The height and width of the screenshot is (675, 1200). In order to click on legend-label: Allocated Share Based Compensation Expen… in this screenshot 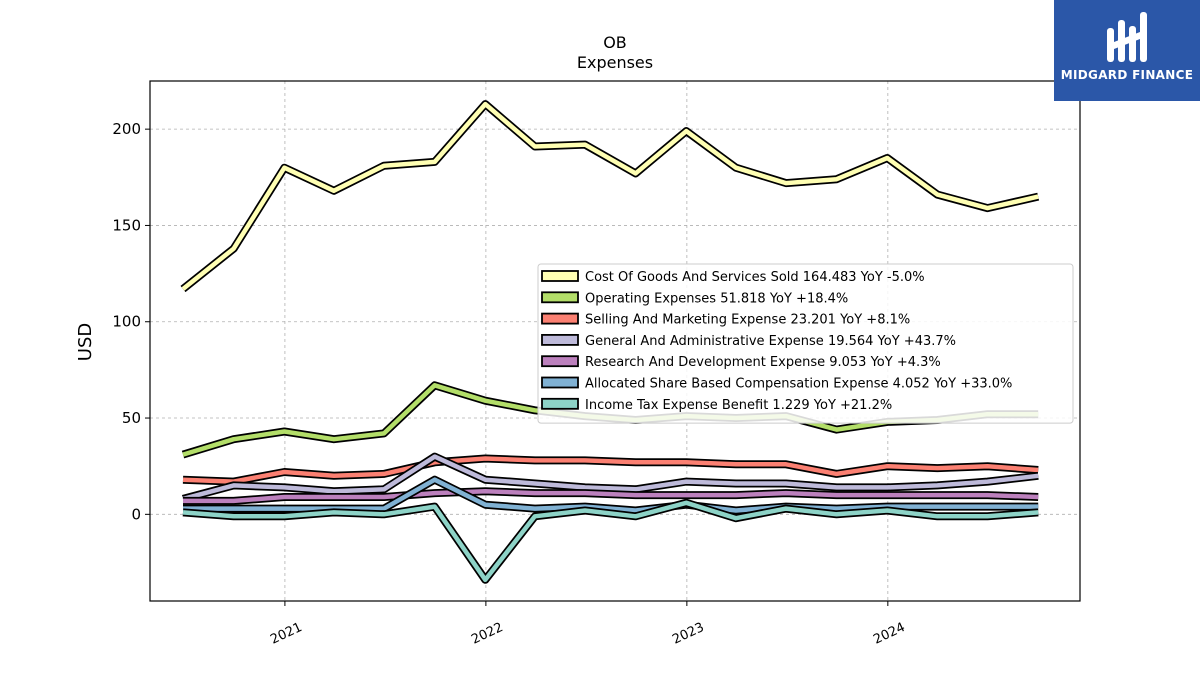, I will do `click(798, 384)`.